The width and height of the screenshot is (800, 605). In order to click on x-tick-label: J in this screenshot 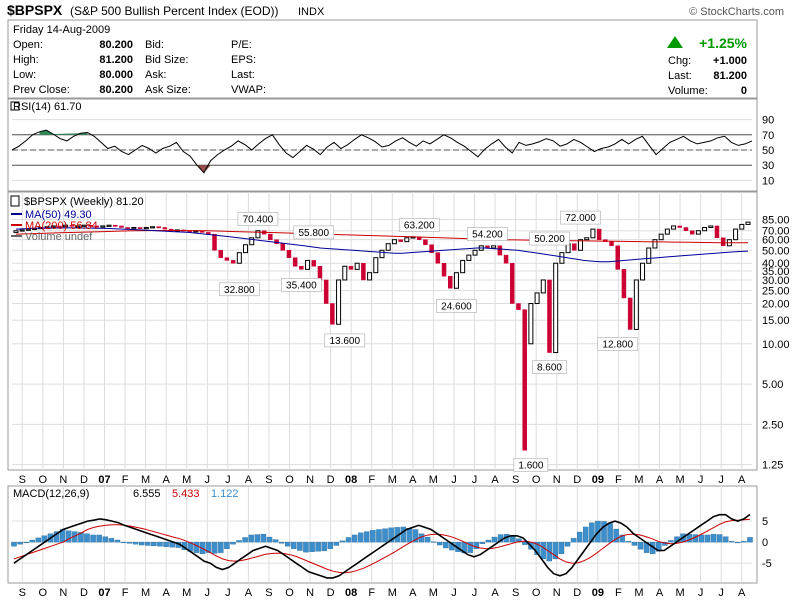, I will do `click(721, 480)`.